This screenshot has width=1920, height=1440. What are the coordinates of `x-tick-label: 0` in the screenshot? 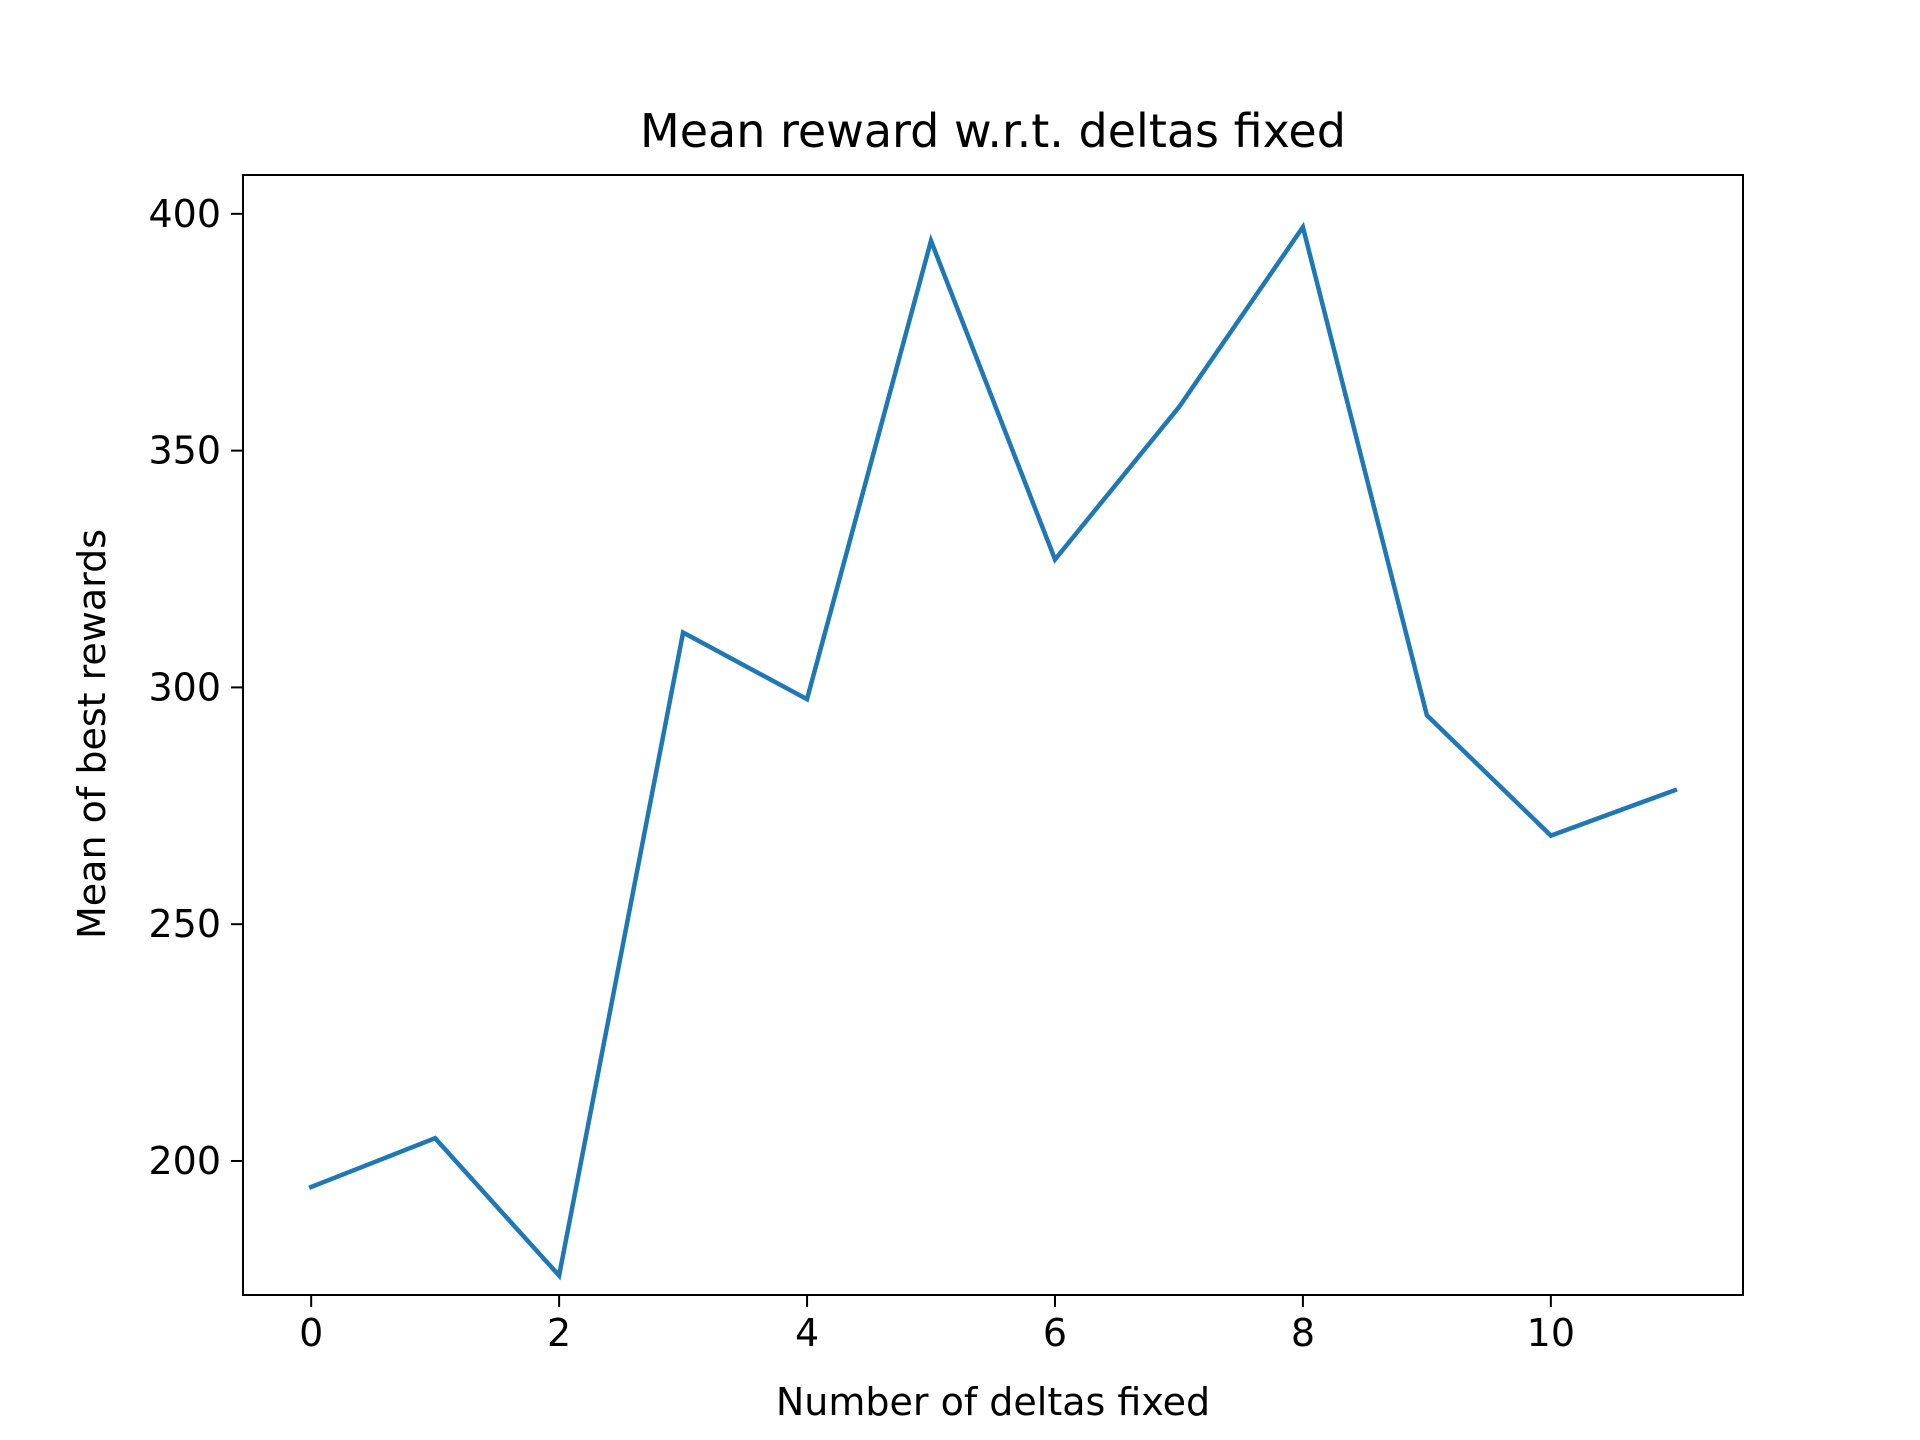 It's located at (311, 1333).